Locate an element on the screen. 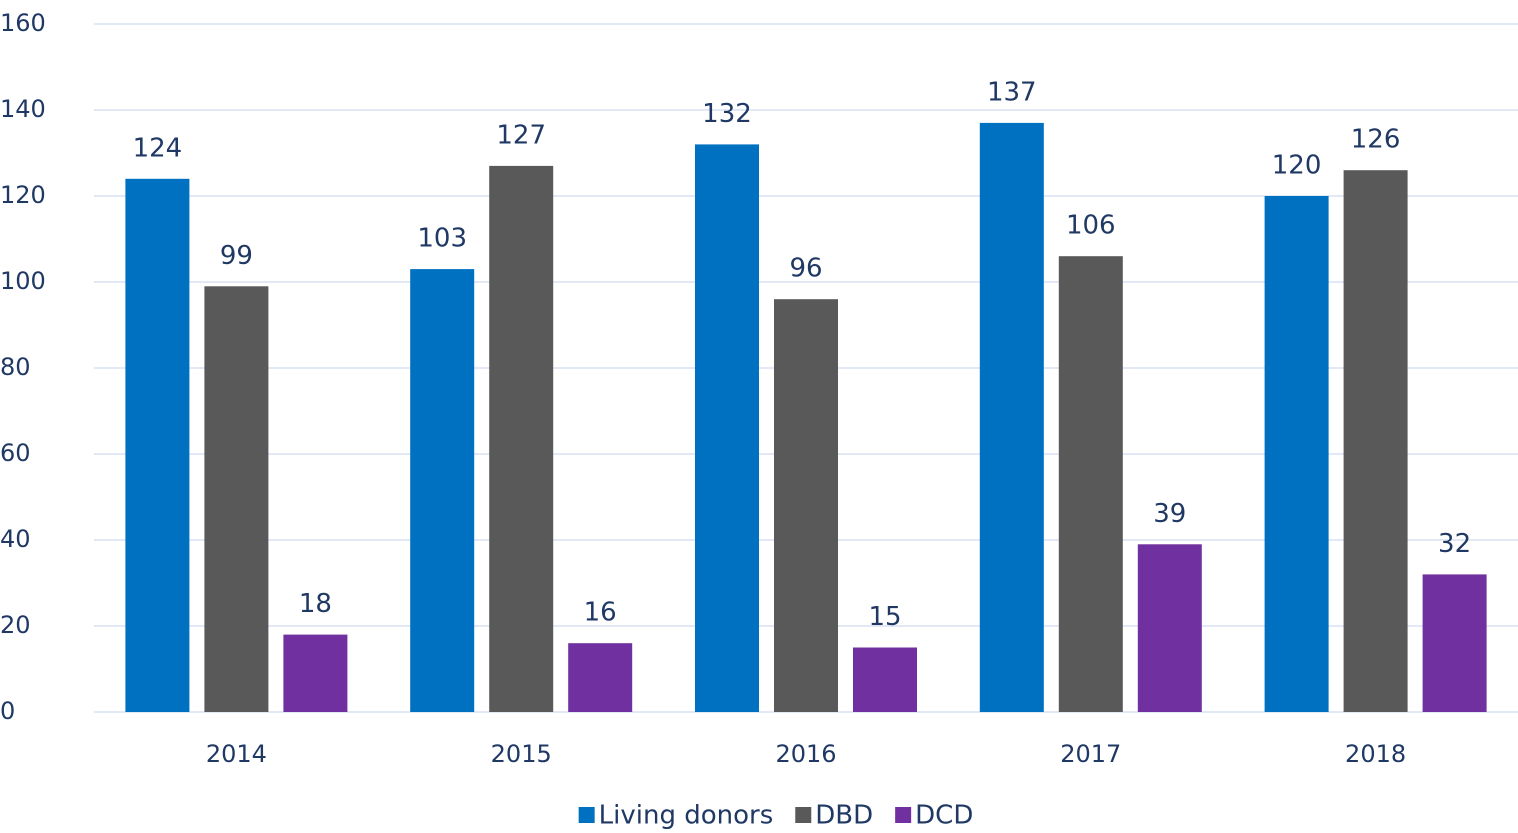 The width and height of the screenshot is (1518, 833). data-label: 106 is located at coordinates (1091, 226).